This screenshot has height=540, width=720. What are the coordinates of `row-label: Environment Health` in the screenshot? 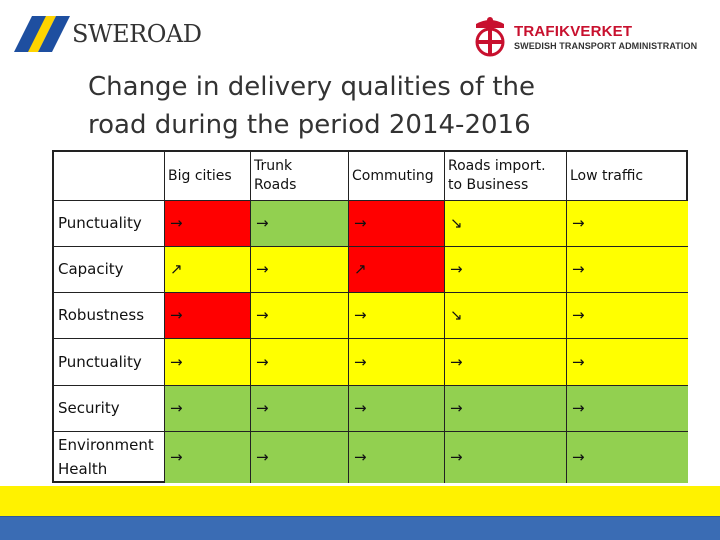 It's located at (109, 457).